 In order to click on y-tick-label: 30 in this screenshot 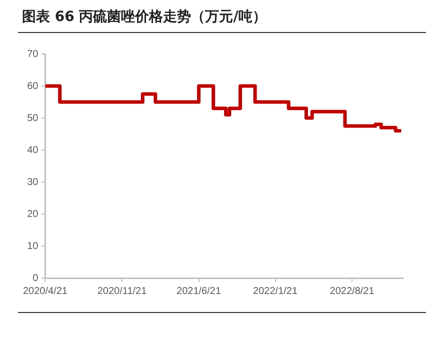, I will do `click(33, 182)`.